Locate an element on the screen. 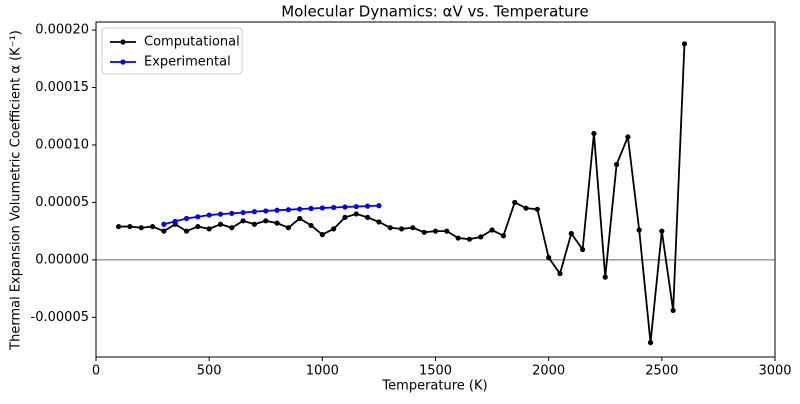 The height and width of the screenshot is (404, 800). legend-label: Experimental is located at coordinates (187, 62).